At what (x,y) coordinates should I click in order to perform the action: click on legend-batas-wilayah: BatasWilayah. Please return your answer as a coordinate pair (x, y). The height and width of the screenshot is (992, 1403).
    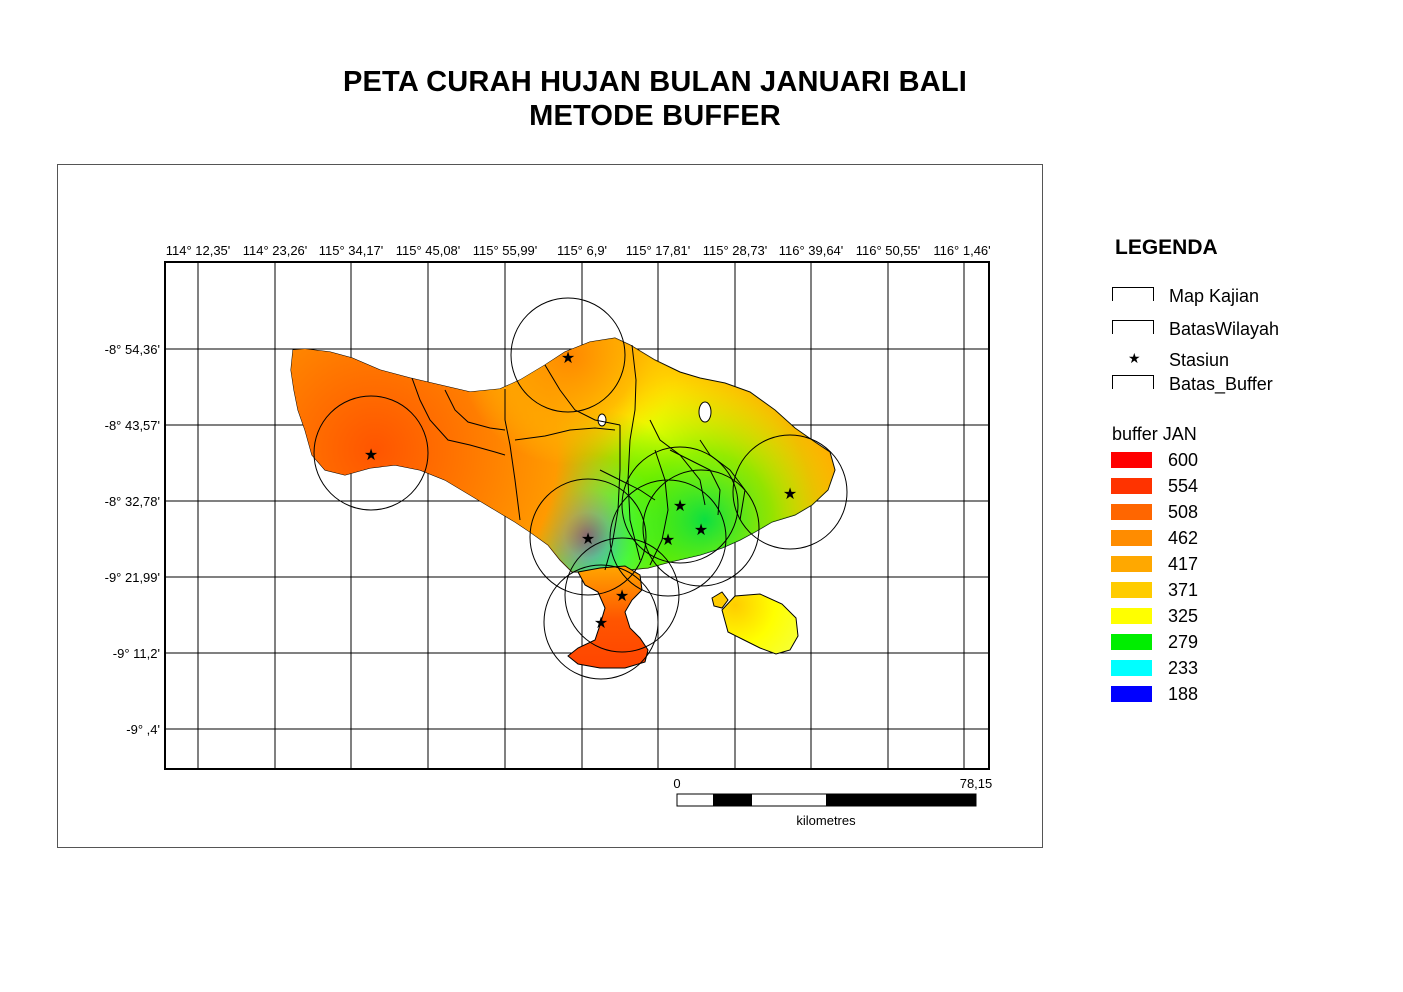
    Looking at the image, I should click on (1224, 329).